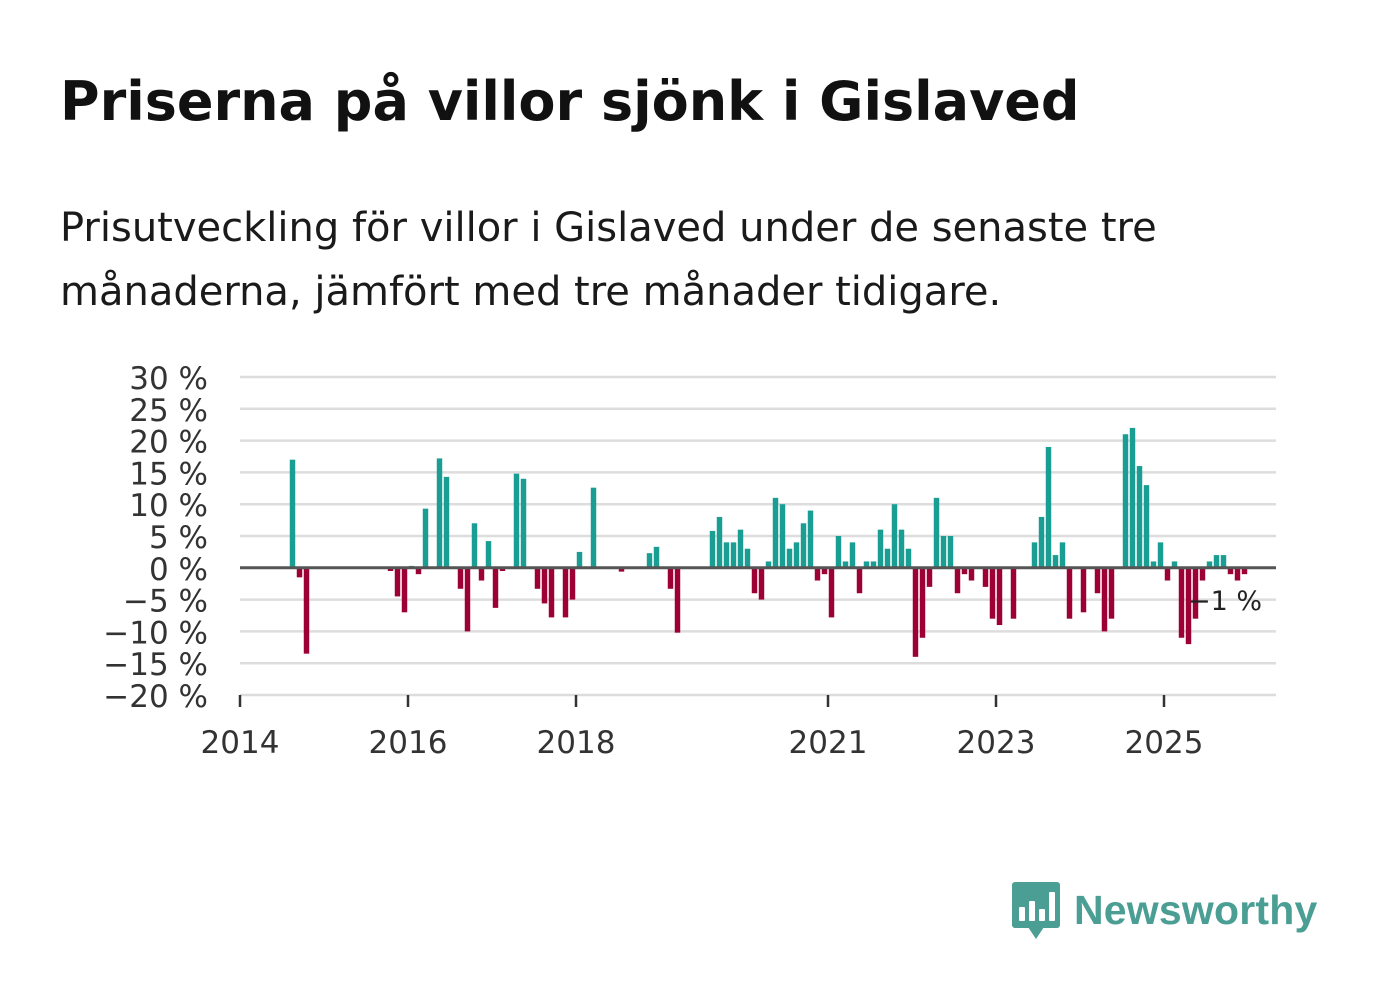 Image resolution: width=1382 pixels, height=999 pixels. What do you see at coordinates (1164, 743) in the screenshot?
I see `x-tick-label: 2025` at bounding box center [1164, 743].